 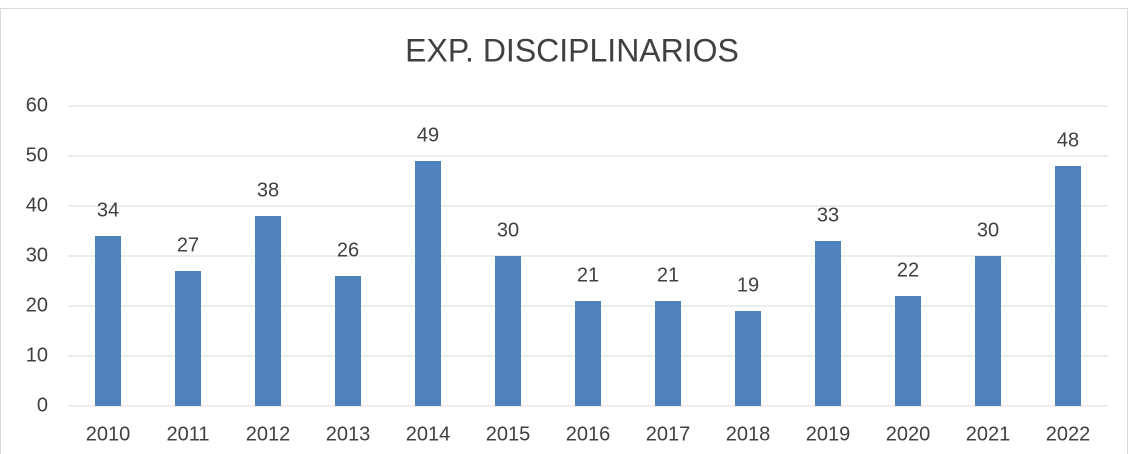 I want to click on x-tick-label: 2019, so click(x=828, y=434).